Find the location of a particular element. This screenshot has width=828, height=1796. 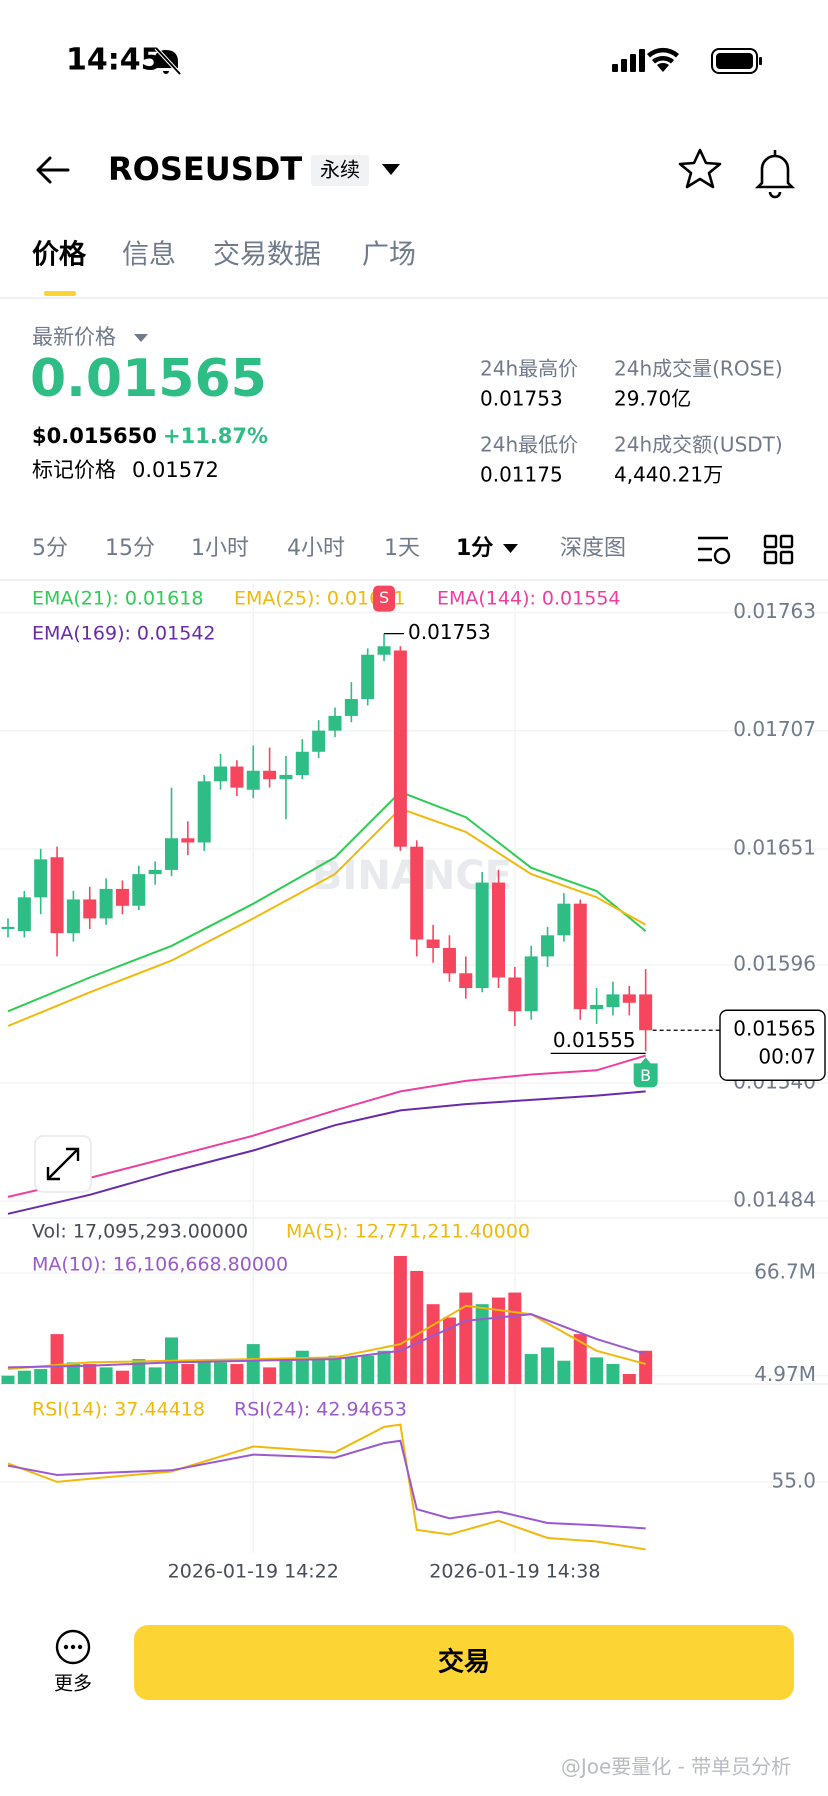

buy-marker-label: B is located at coordinates (645, 1075).